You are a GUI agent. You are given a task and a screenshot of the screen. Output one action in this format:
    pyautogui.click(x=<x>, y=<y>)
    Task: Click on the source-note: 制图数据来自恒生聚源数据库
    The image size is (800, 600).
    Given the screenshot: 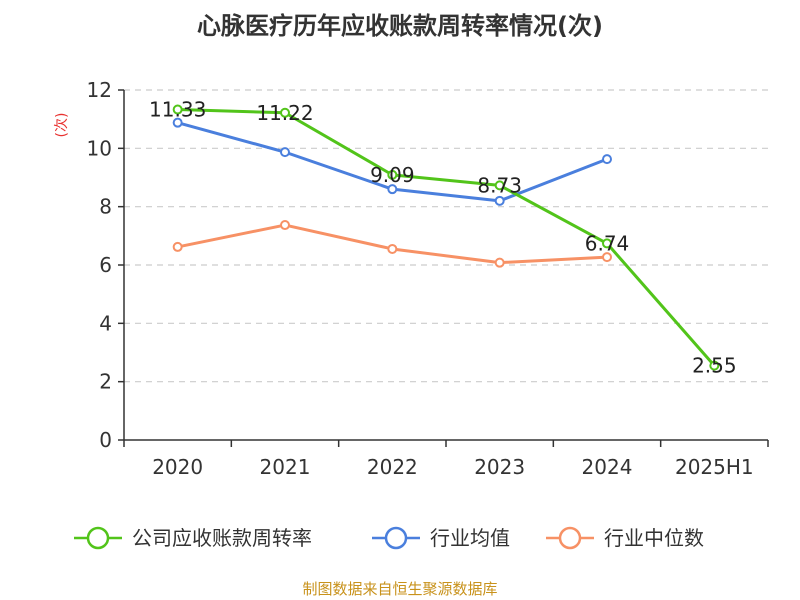 What is the action you would take?
    pyautogui.click(x=399, y=589)
    